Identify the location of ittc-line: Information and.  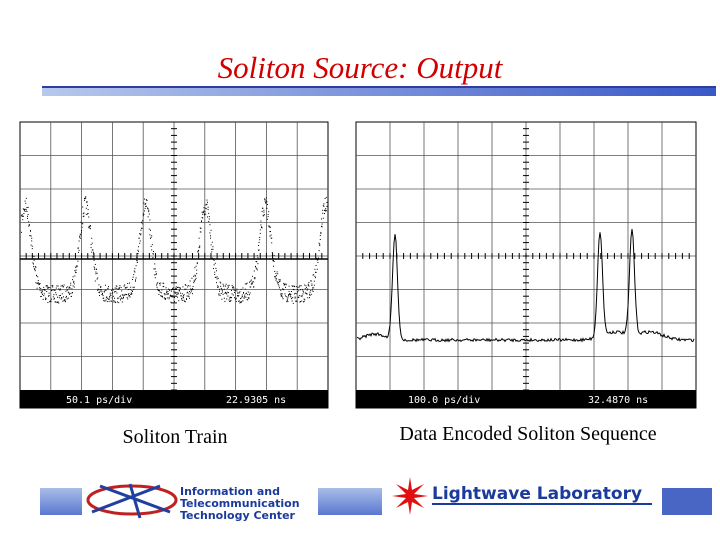
(230, 491).